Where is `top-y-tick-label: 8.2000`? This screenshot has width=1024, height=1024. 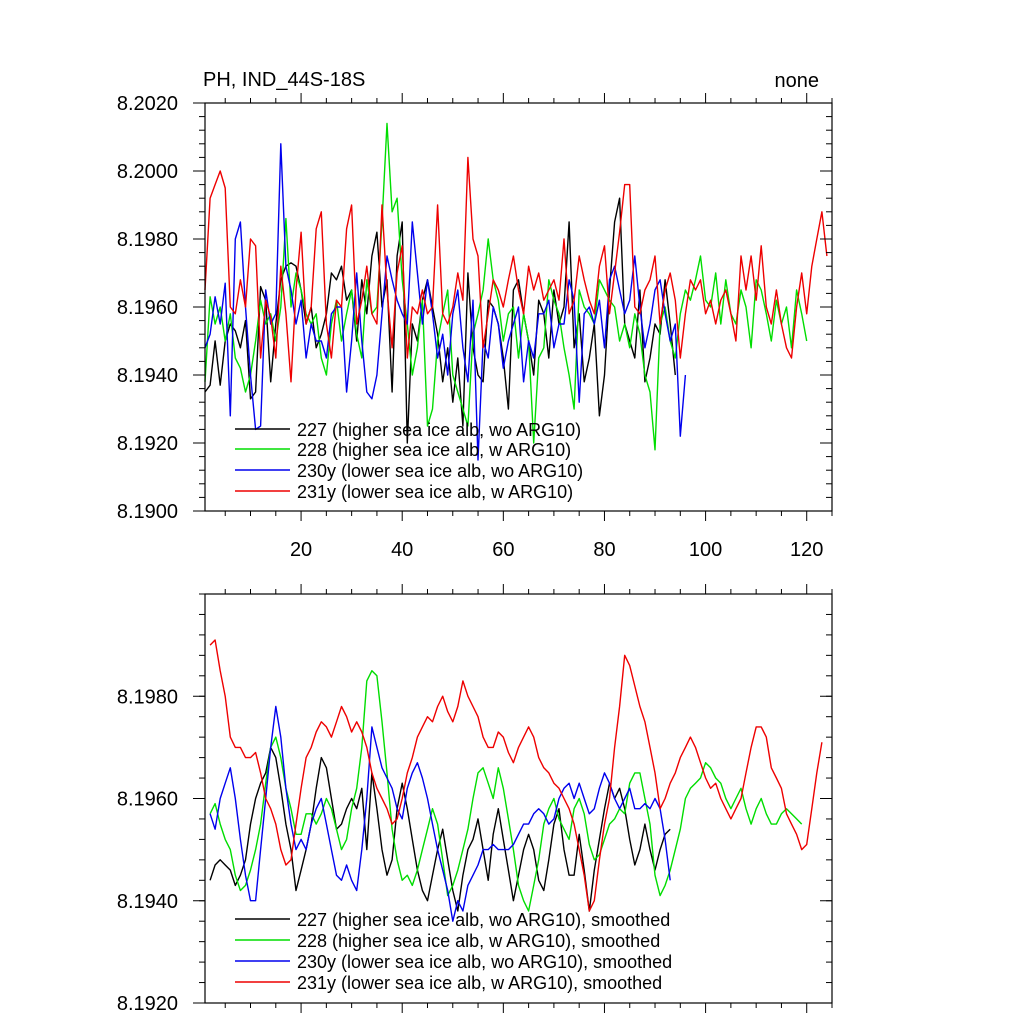
top-y-tick-label: 8.2000 is located at coordinates (147, 172).